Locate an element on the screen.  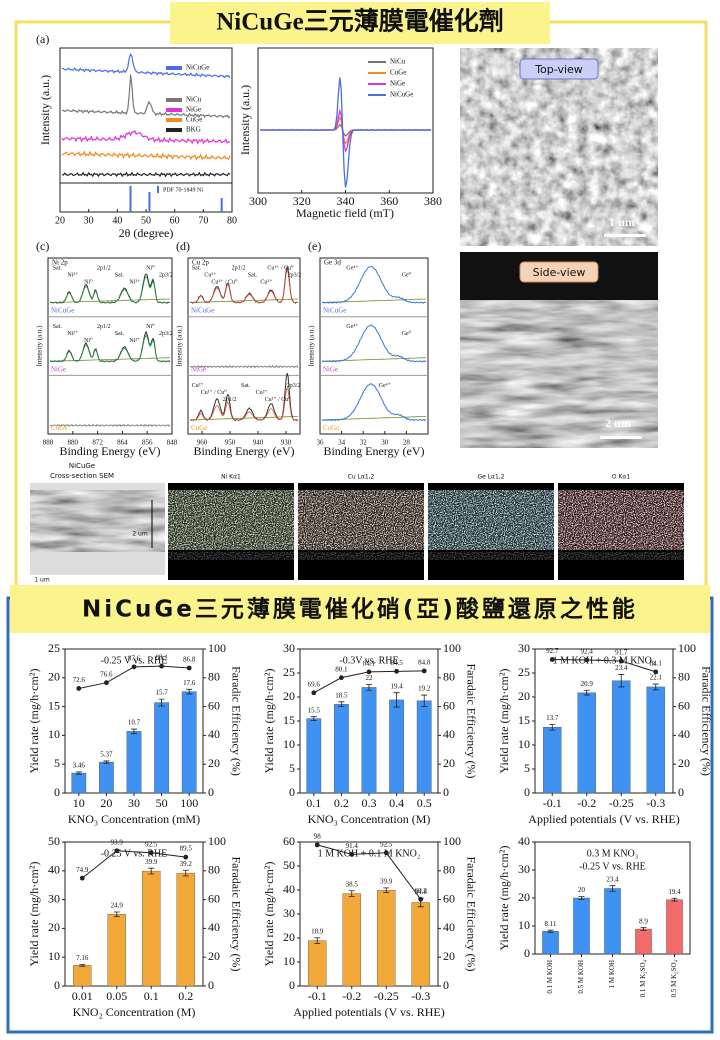
baseline is located at coordinates (374, 359).